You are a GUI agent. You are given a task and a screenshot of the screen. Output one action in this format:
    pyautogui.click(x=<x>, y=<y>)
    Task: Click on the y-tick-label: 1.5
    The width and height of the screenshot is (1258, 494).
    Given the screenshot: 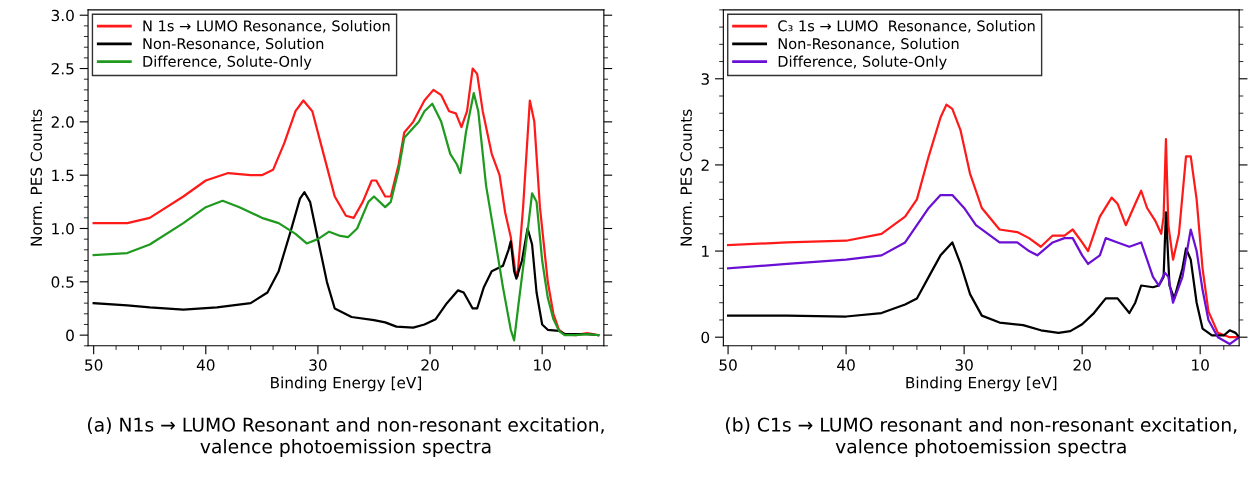 What is the action you would take?
    pyautogui.click(x=63, y=175)
    